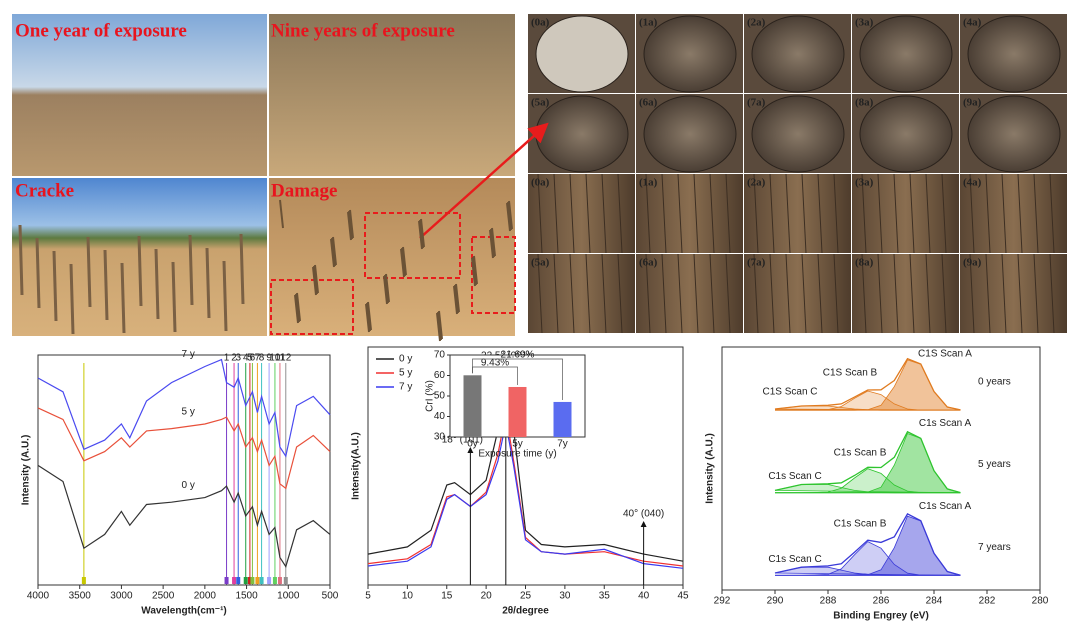 The image size is (1080, 630). Describe the element at coordinates (562, 444) in the screenshot. I see `x-tick-label: 7y` at that location.